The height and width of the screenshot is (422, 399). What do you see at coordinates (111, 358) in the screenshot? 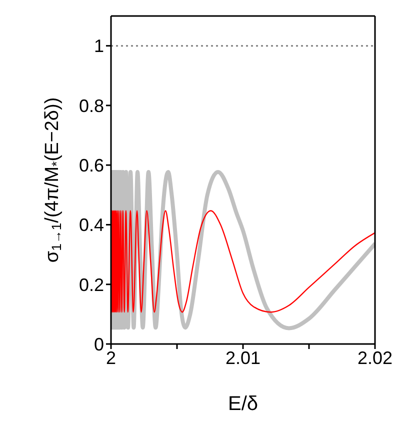
I see `x-tick-label: 2` at bounding box center [111, 358].